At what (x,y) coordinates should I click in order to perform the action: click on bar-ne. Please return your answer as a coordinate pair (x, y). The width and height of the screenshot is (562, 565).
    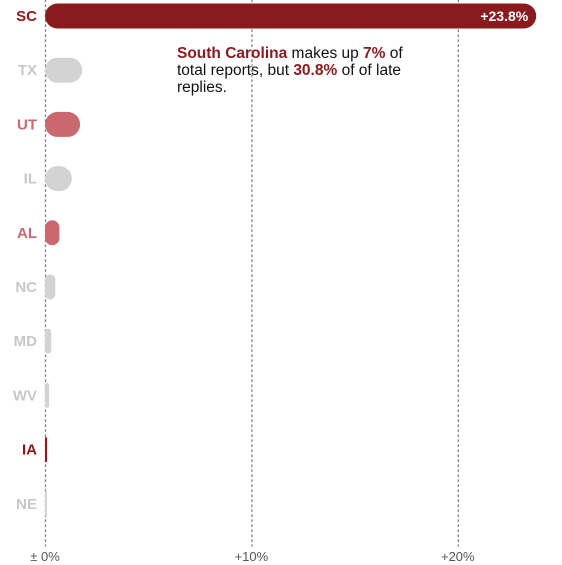
    Looking at the image, I should click on (46, 504).